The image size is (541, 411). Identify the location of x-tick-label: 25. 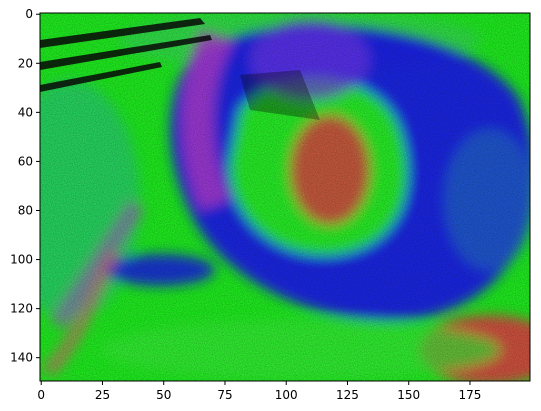
(102, 395).